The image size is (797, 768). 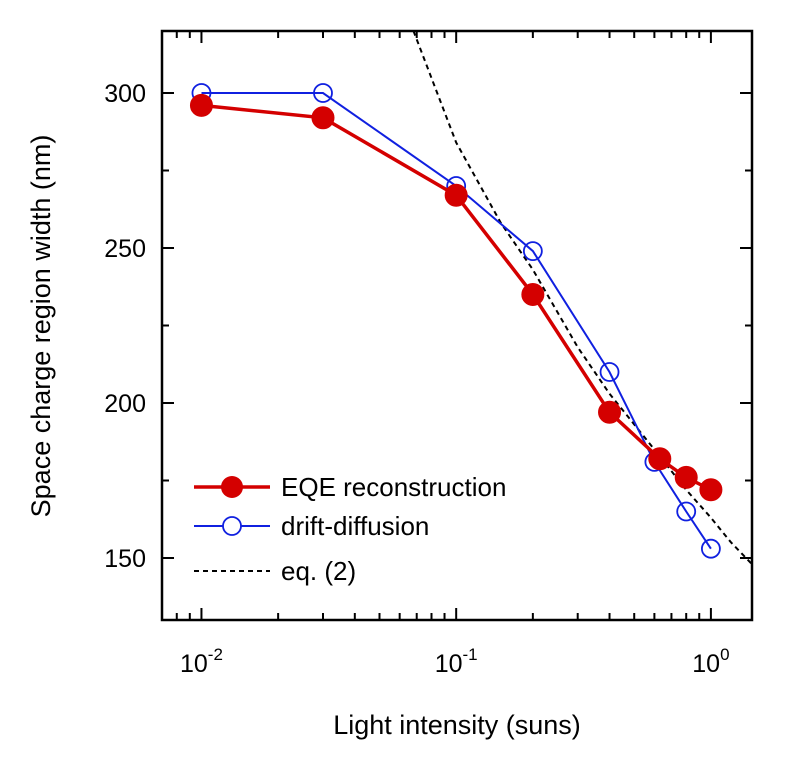 I want to click on legend-label: eq. (2), so click(x=318, y=571).